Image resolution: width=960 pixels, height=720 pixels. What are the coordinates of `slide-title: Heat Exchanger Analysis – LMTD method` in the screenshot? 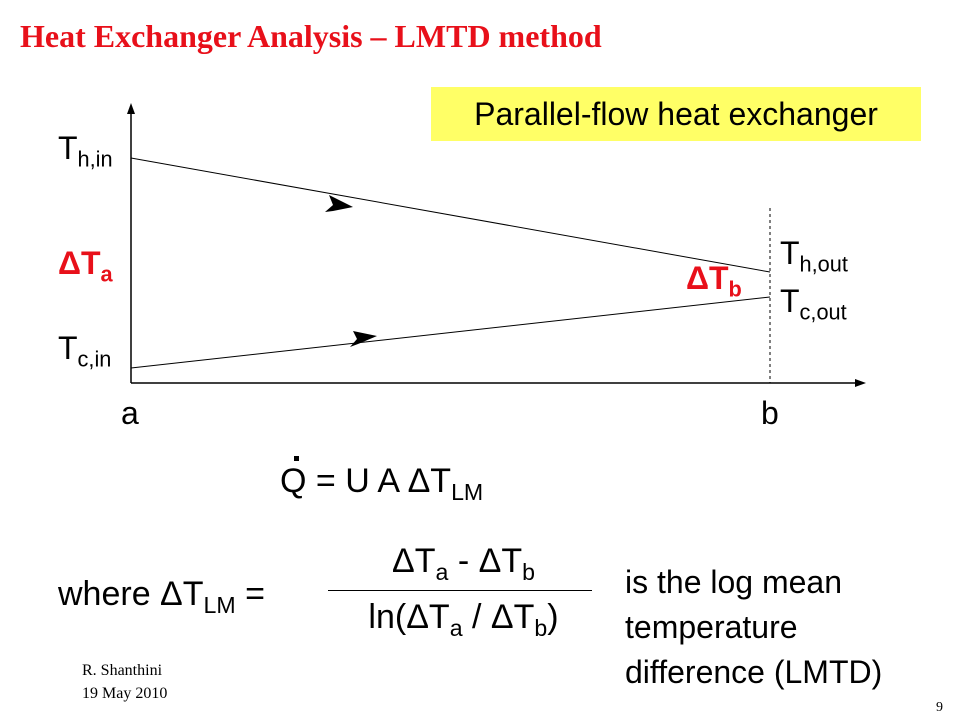 It's located at (311, 36).